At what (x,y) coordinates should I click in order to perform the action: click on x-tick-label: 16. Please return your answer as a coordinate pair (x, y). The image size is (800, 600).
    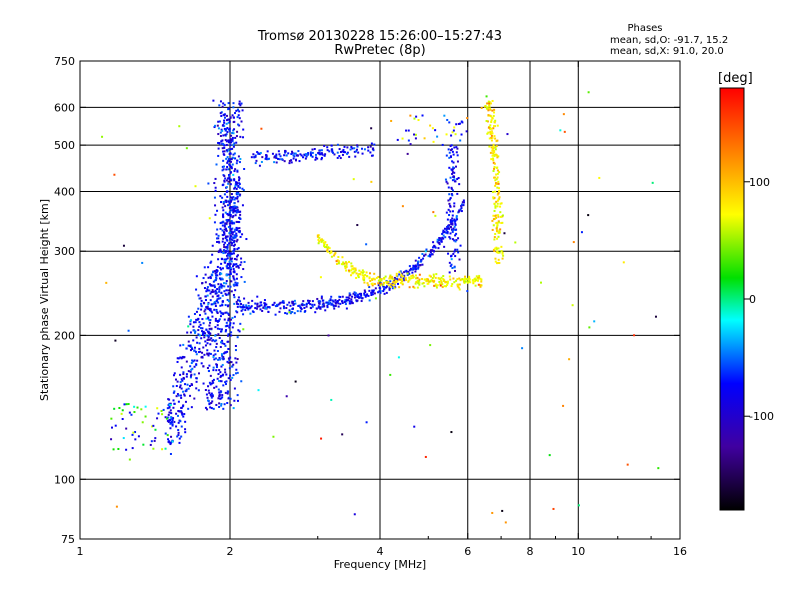
    Looking at the image, I should click on (680, 551).